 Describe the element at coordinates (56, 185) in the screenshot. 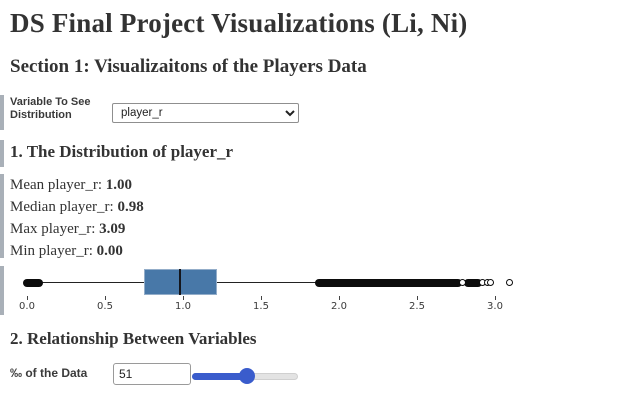

I see `stat-label: Mean player_r:` at that location.